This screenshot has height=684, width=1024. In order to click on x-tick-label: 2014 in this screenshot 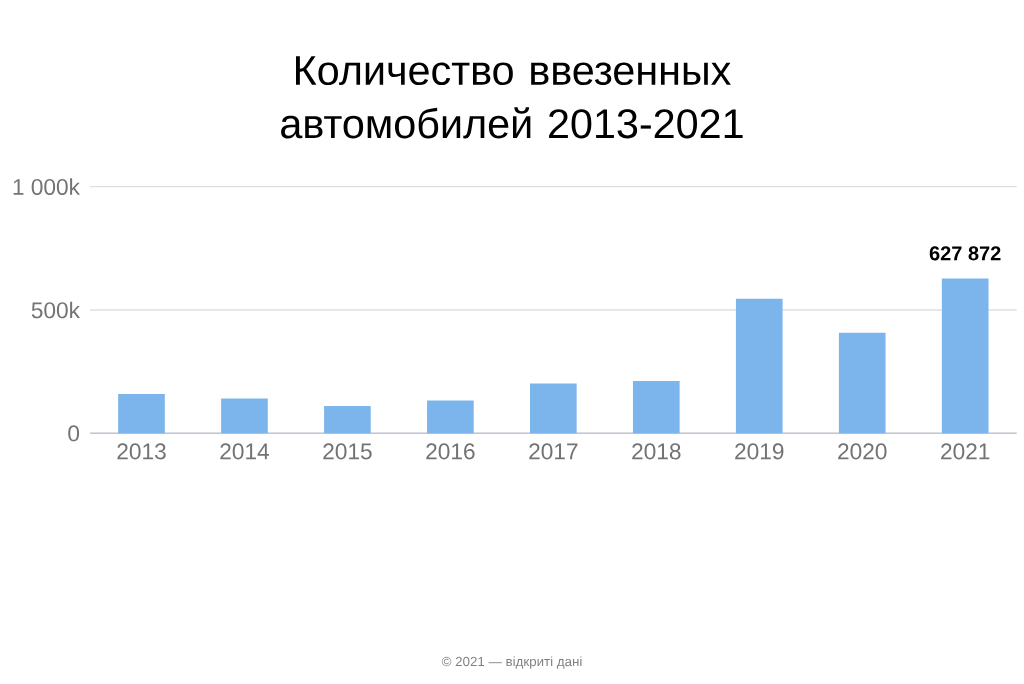, I will do `click(244, 451)`.